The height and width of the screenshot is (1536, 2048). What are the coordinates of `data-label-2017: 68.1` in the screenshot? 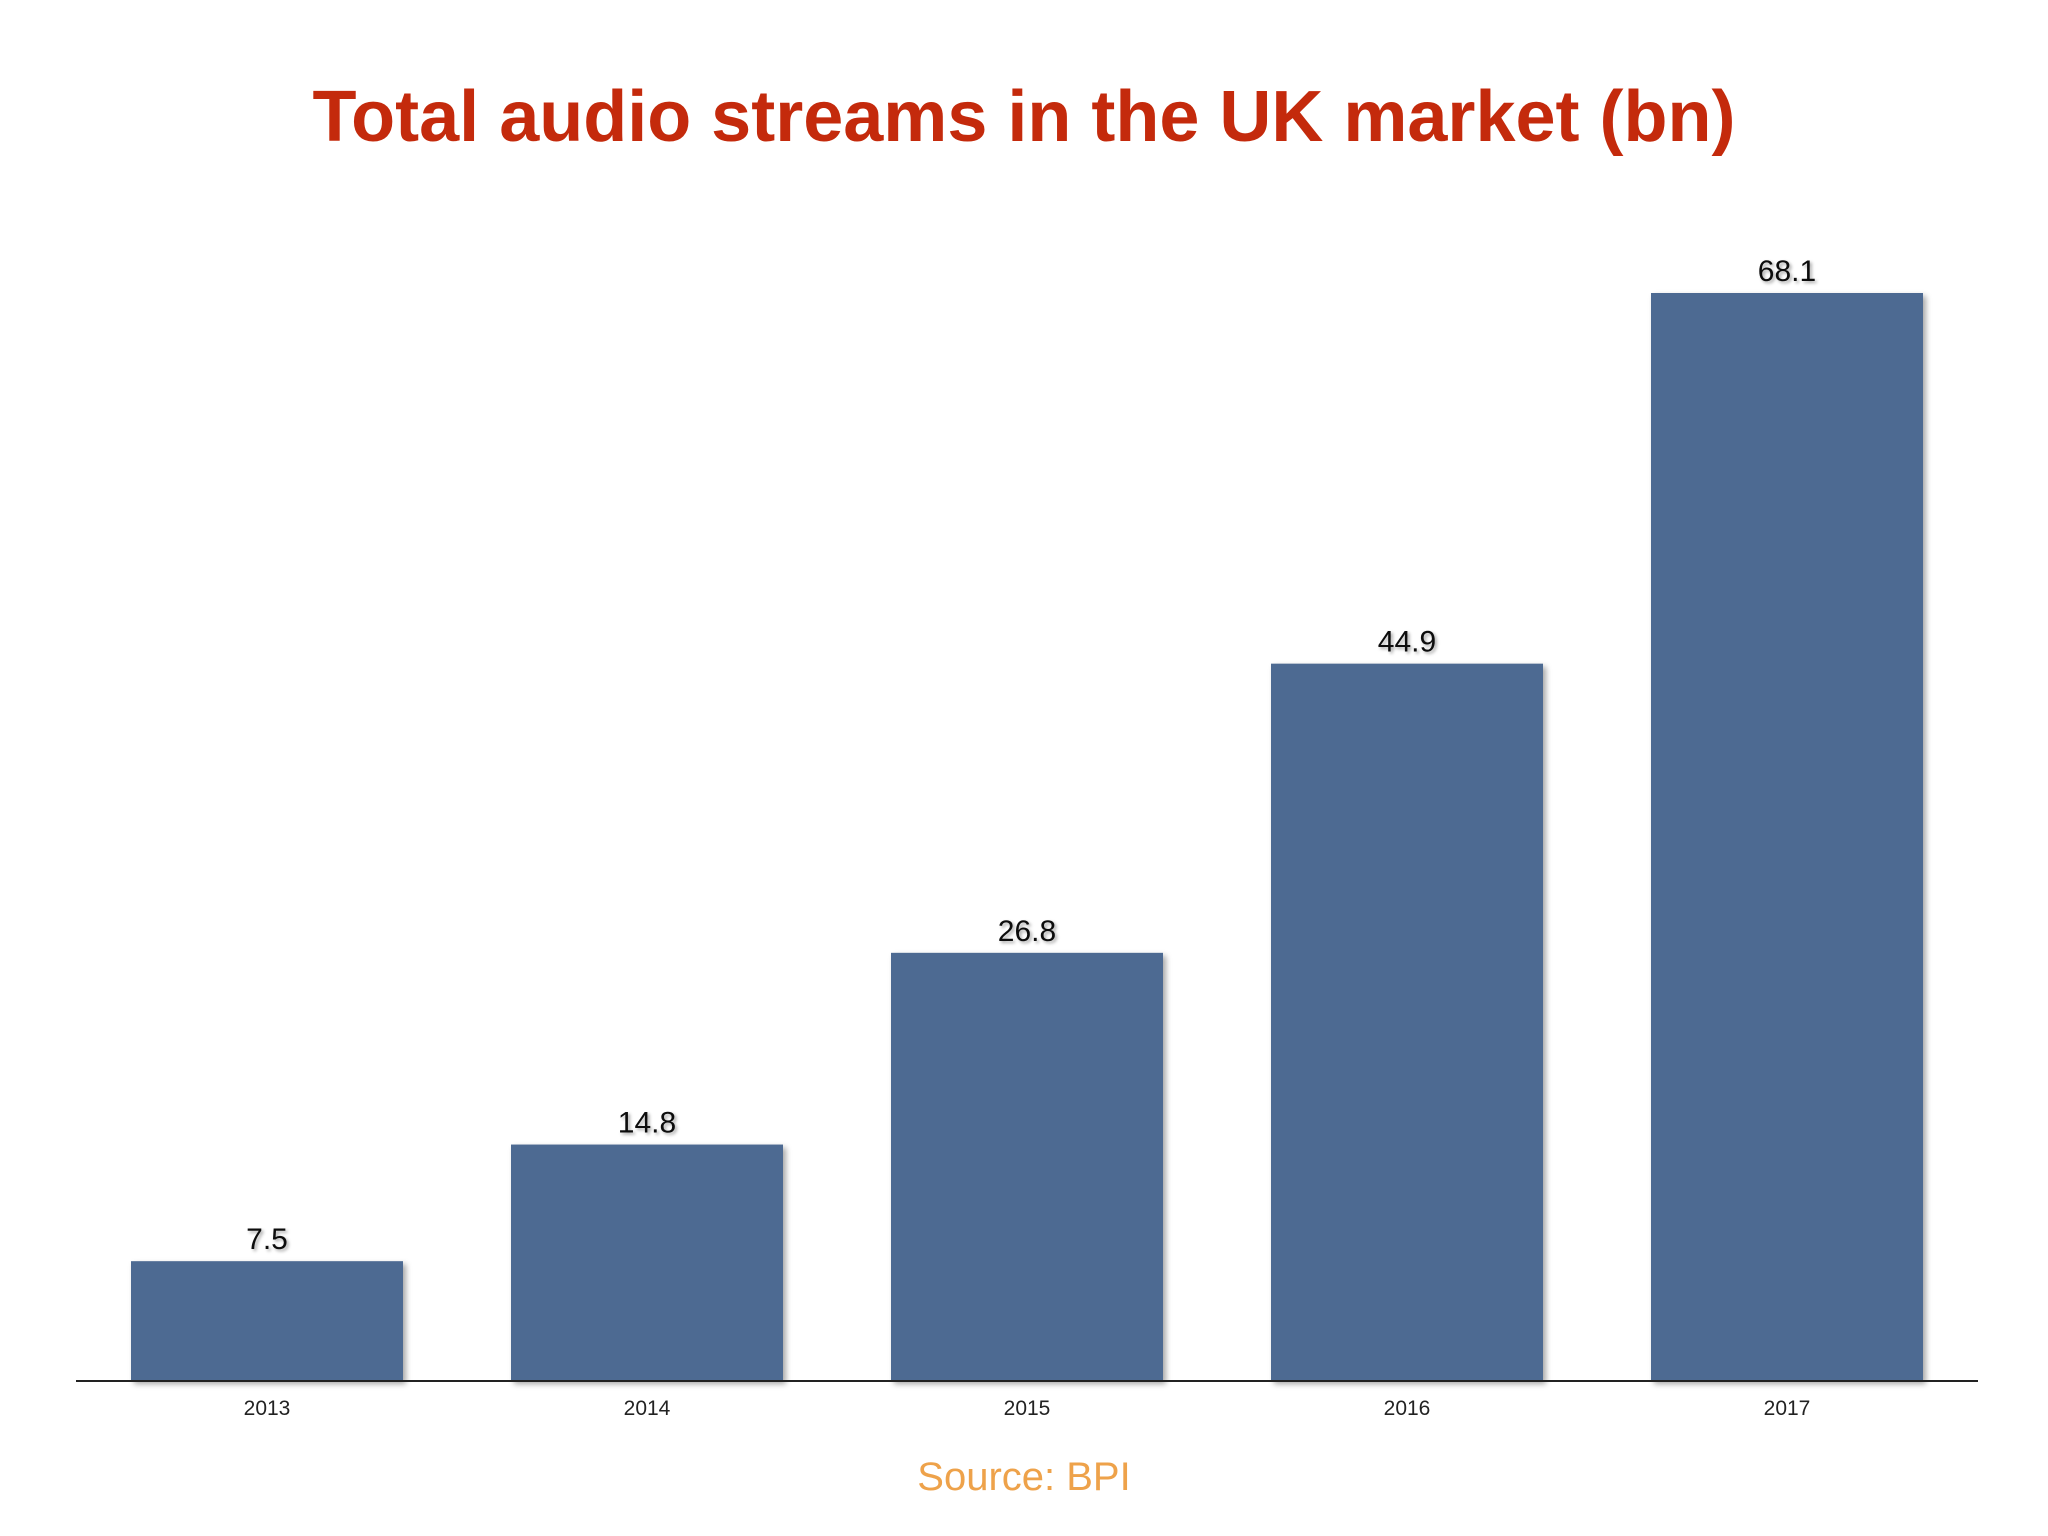 It's located at (1787, 271).